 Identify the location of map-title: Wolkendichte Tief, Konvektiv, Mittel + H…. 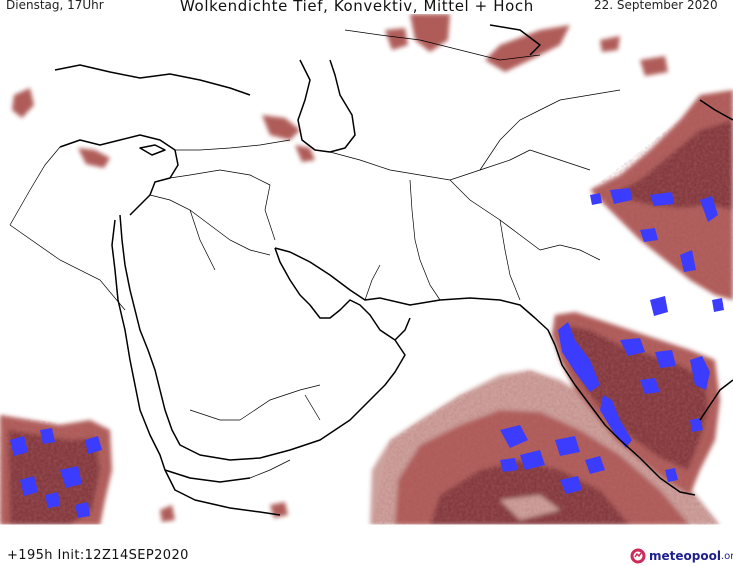
(357, 7).